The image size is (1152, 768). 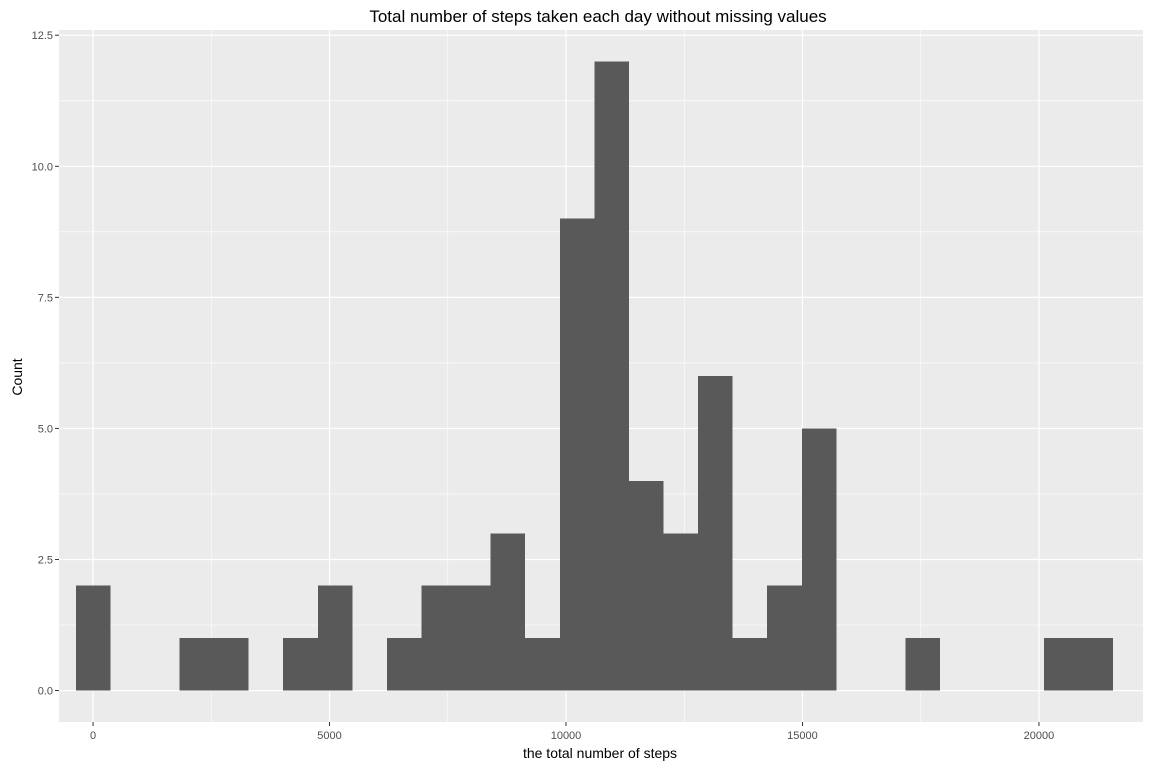 I want to click on x-axis: 0 5000 10000 15000 20000, so click(x=572, y=732).